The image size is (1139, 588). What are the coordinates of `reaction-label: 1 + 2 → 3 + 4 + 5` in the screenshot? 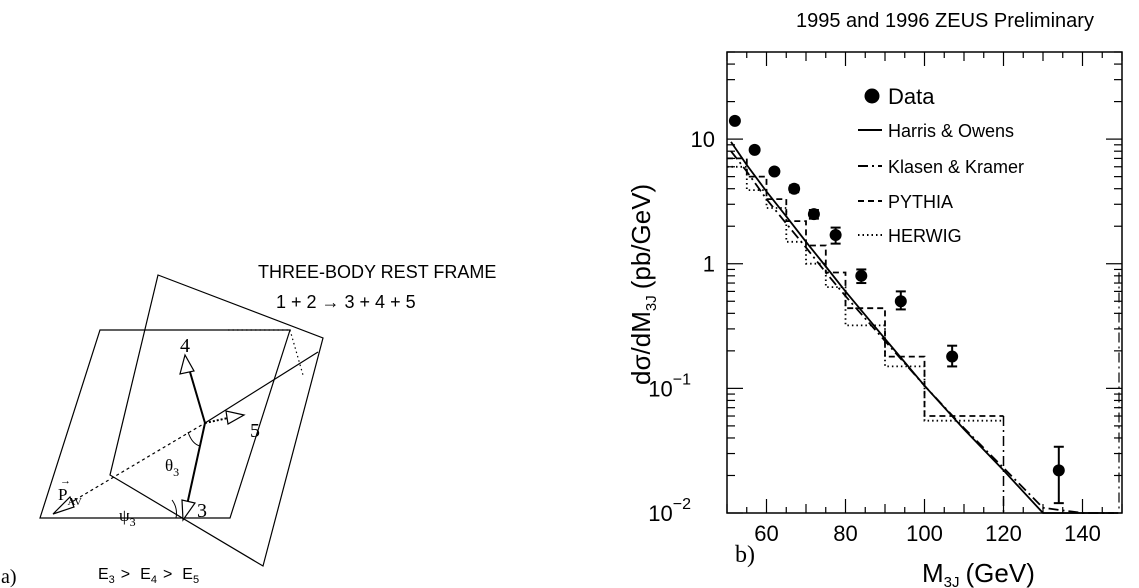 It's located at (346, 302).